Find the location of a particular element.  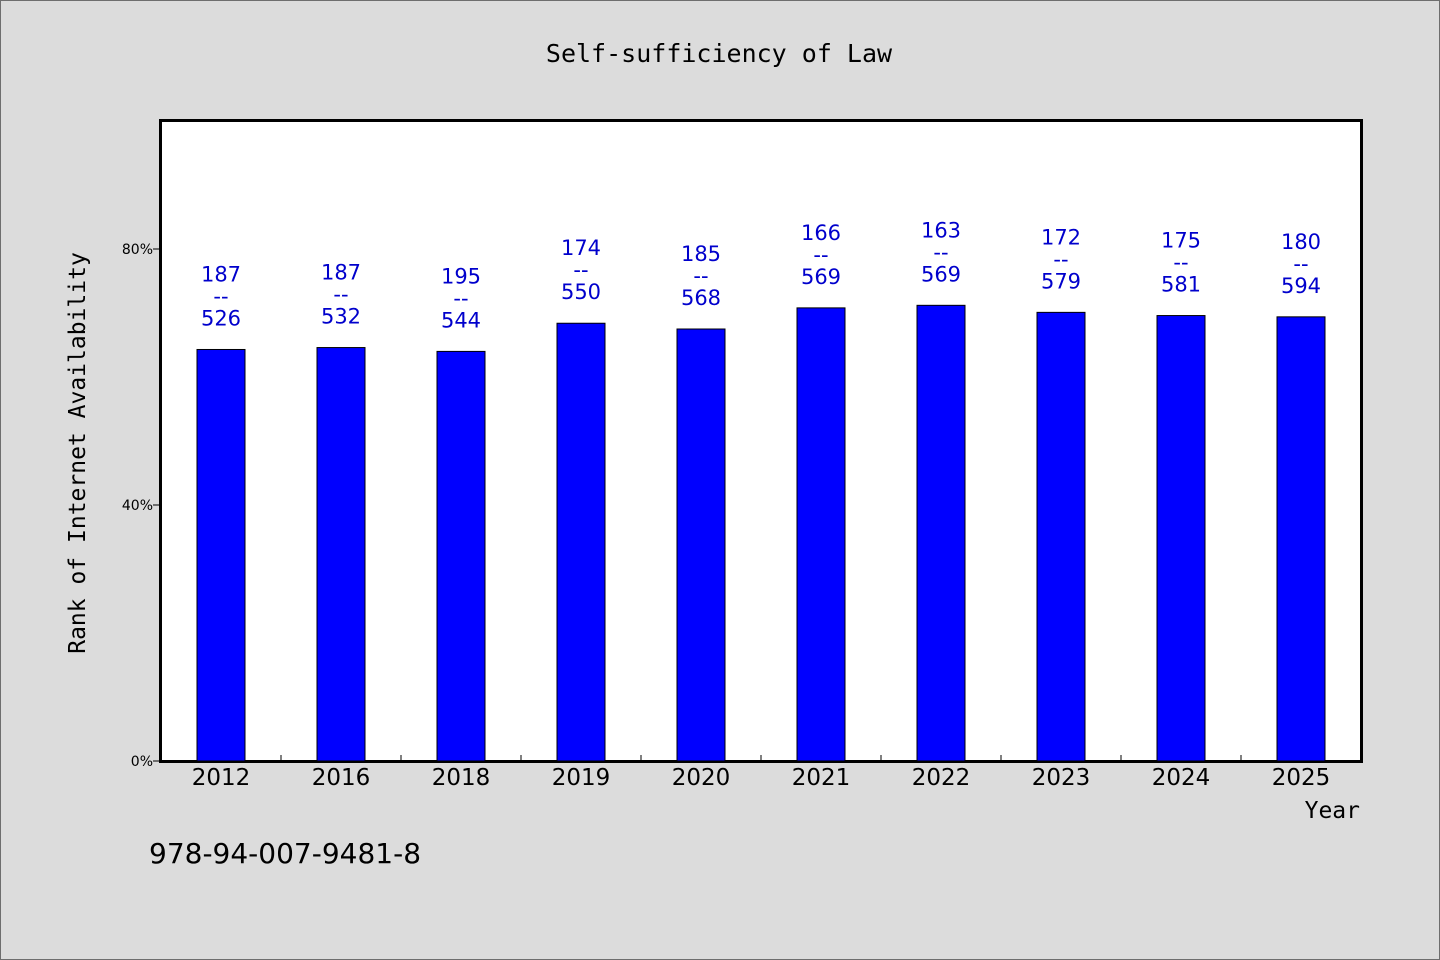

x-axis-label: Year is located at coordinates (1332, 811).